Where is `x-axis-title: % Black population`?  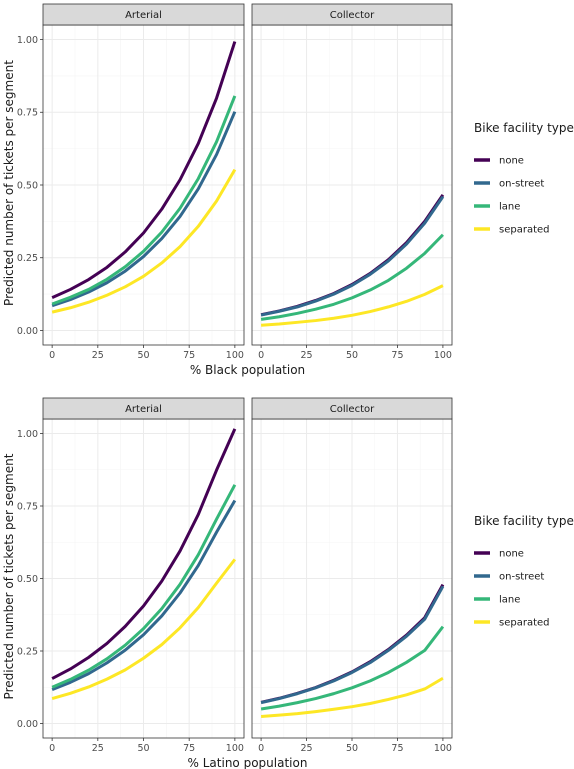 x-axis-title: % Black population is located at coordinates (247, 370).